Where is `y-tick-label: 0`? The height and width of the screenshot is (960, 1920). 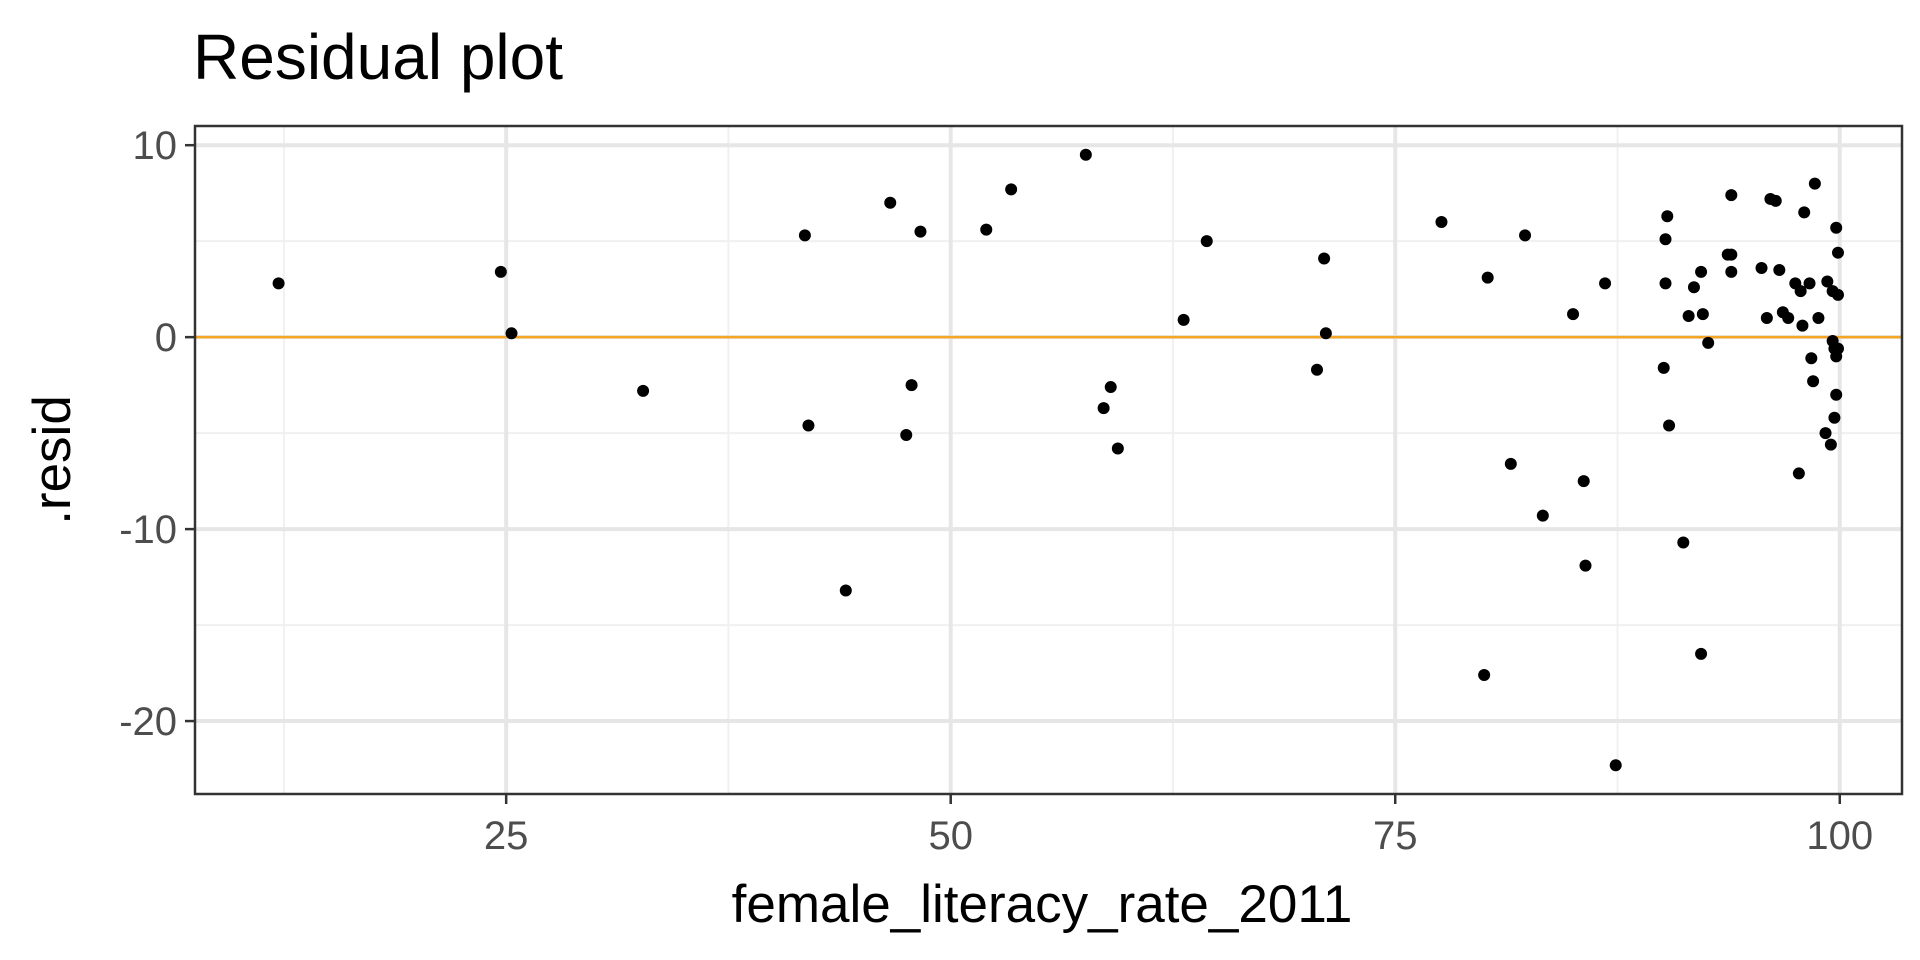
y-tick-label: 0 is located at coordinates (166, 338).